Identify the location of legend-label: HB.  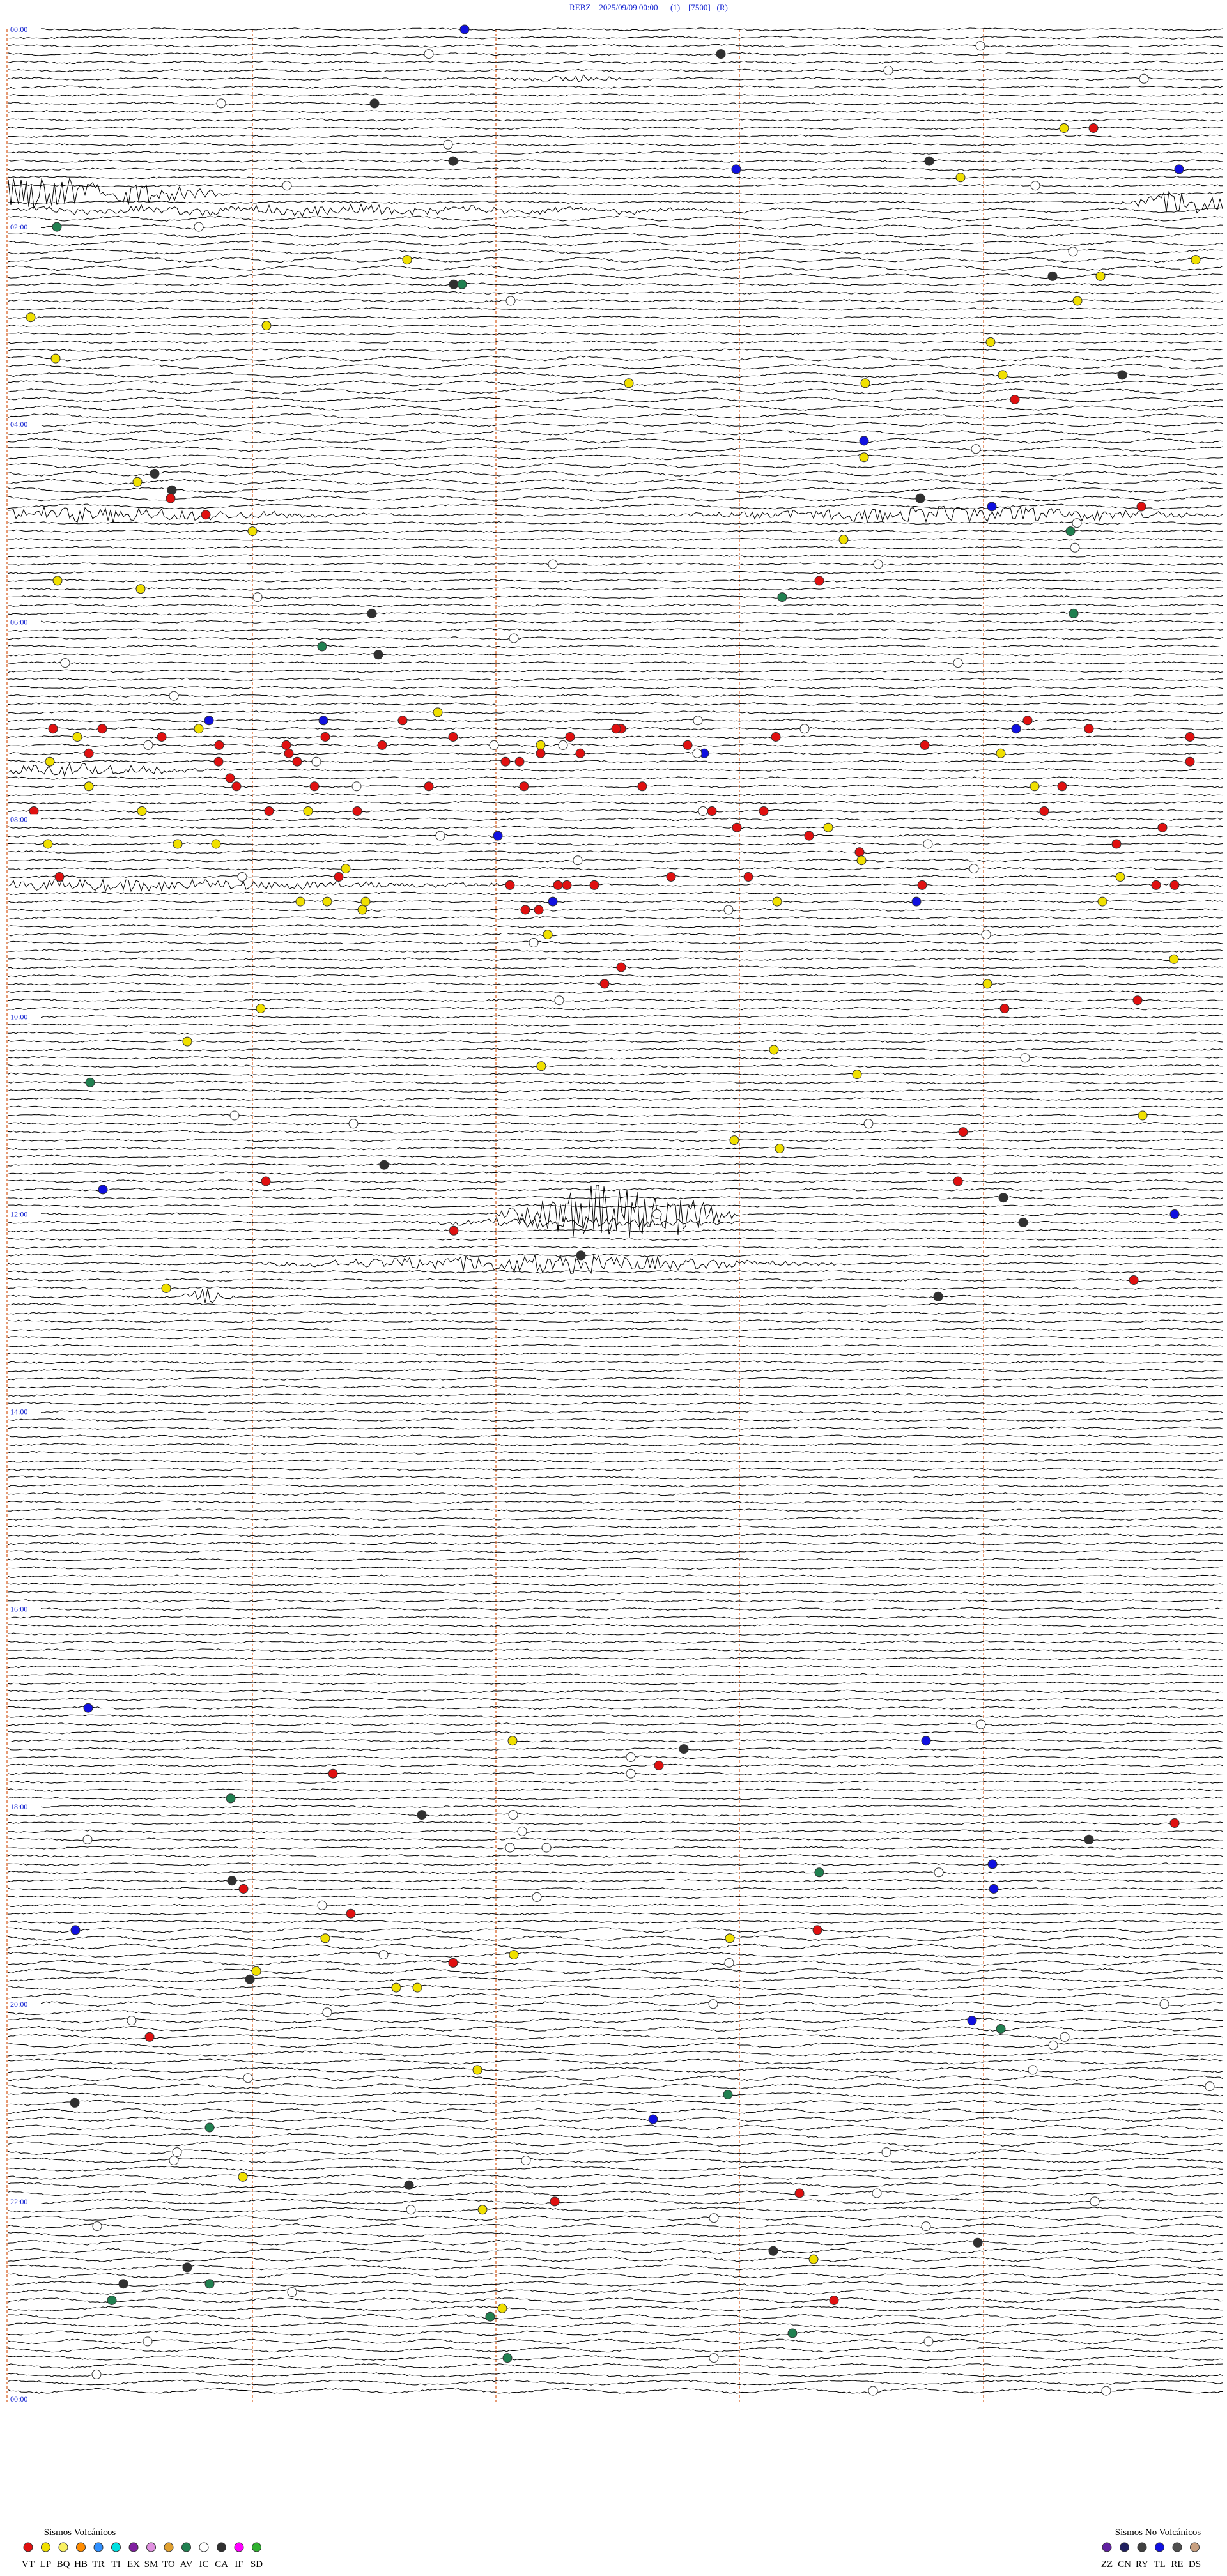
(81, 2564).